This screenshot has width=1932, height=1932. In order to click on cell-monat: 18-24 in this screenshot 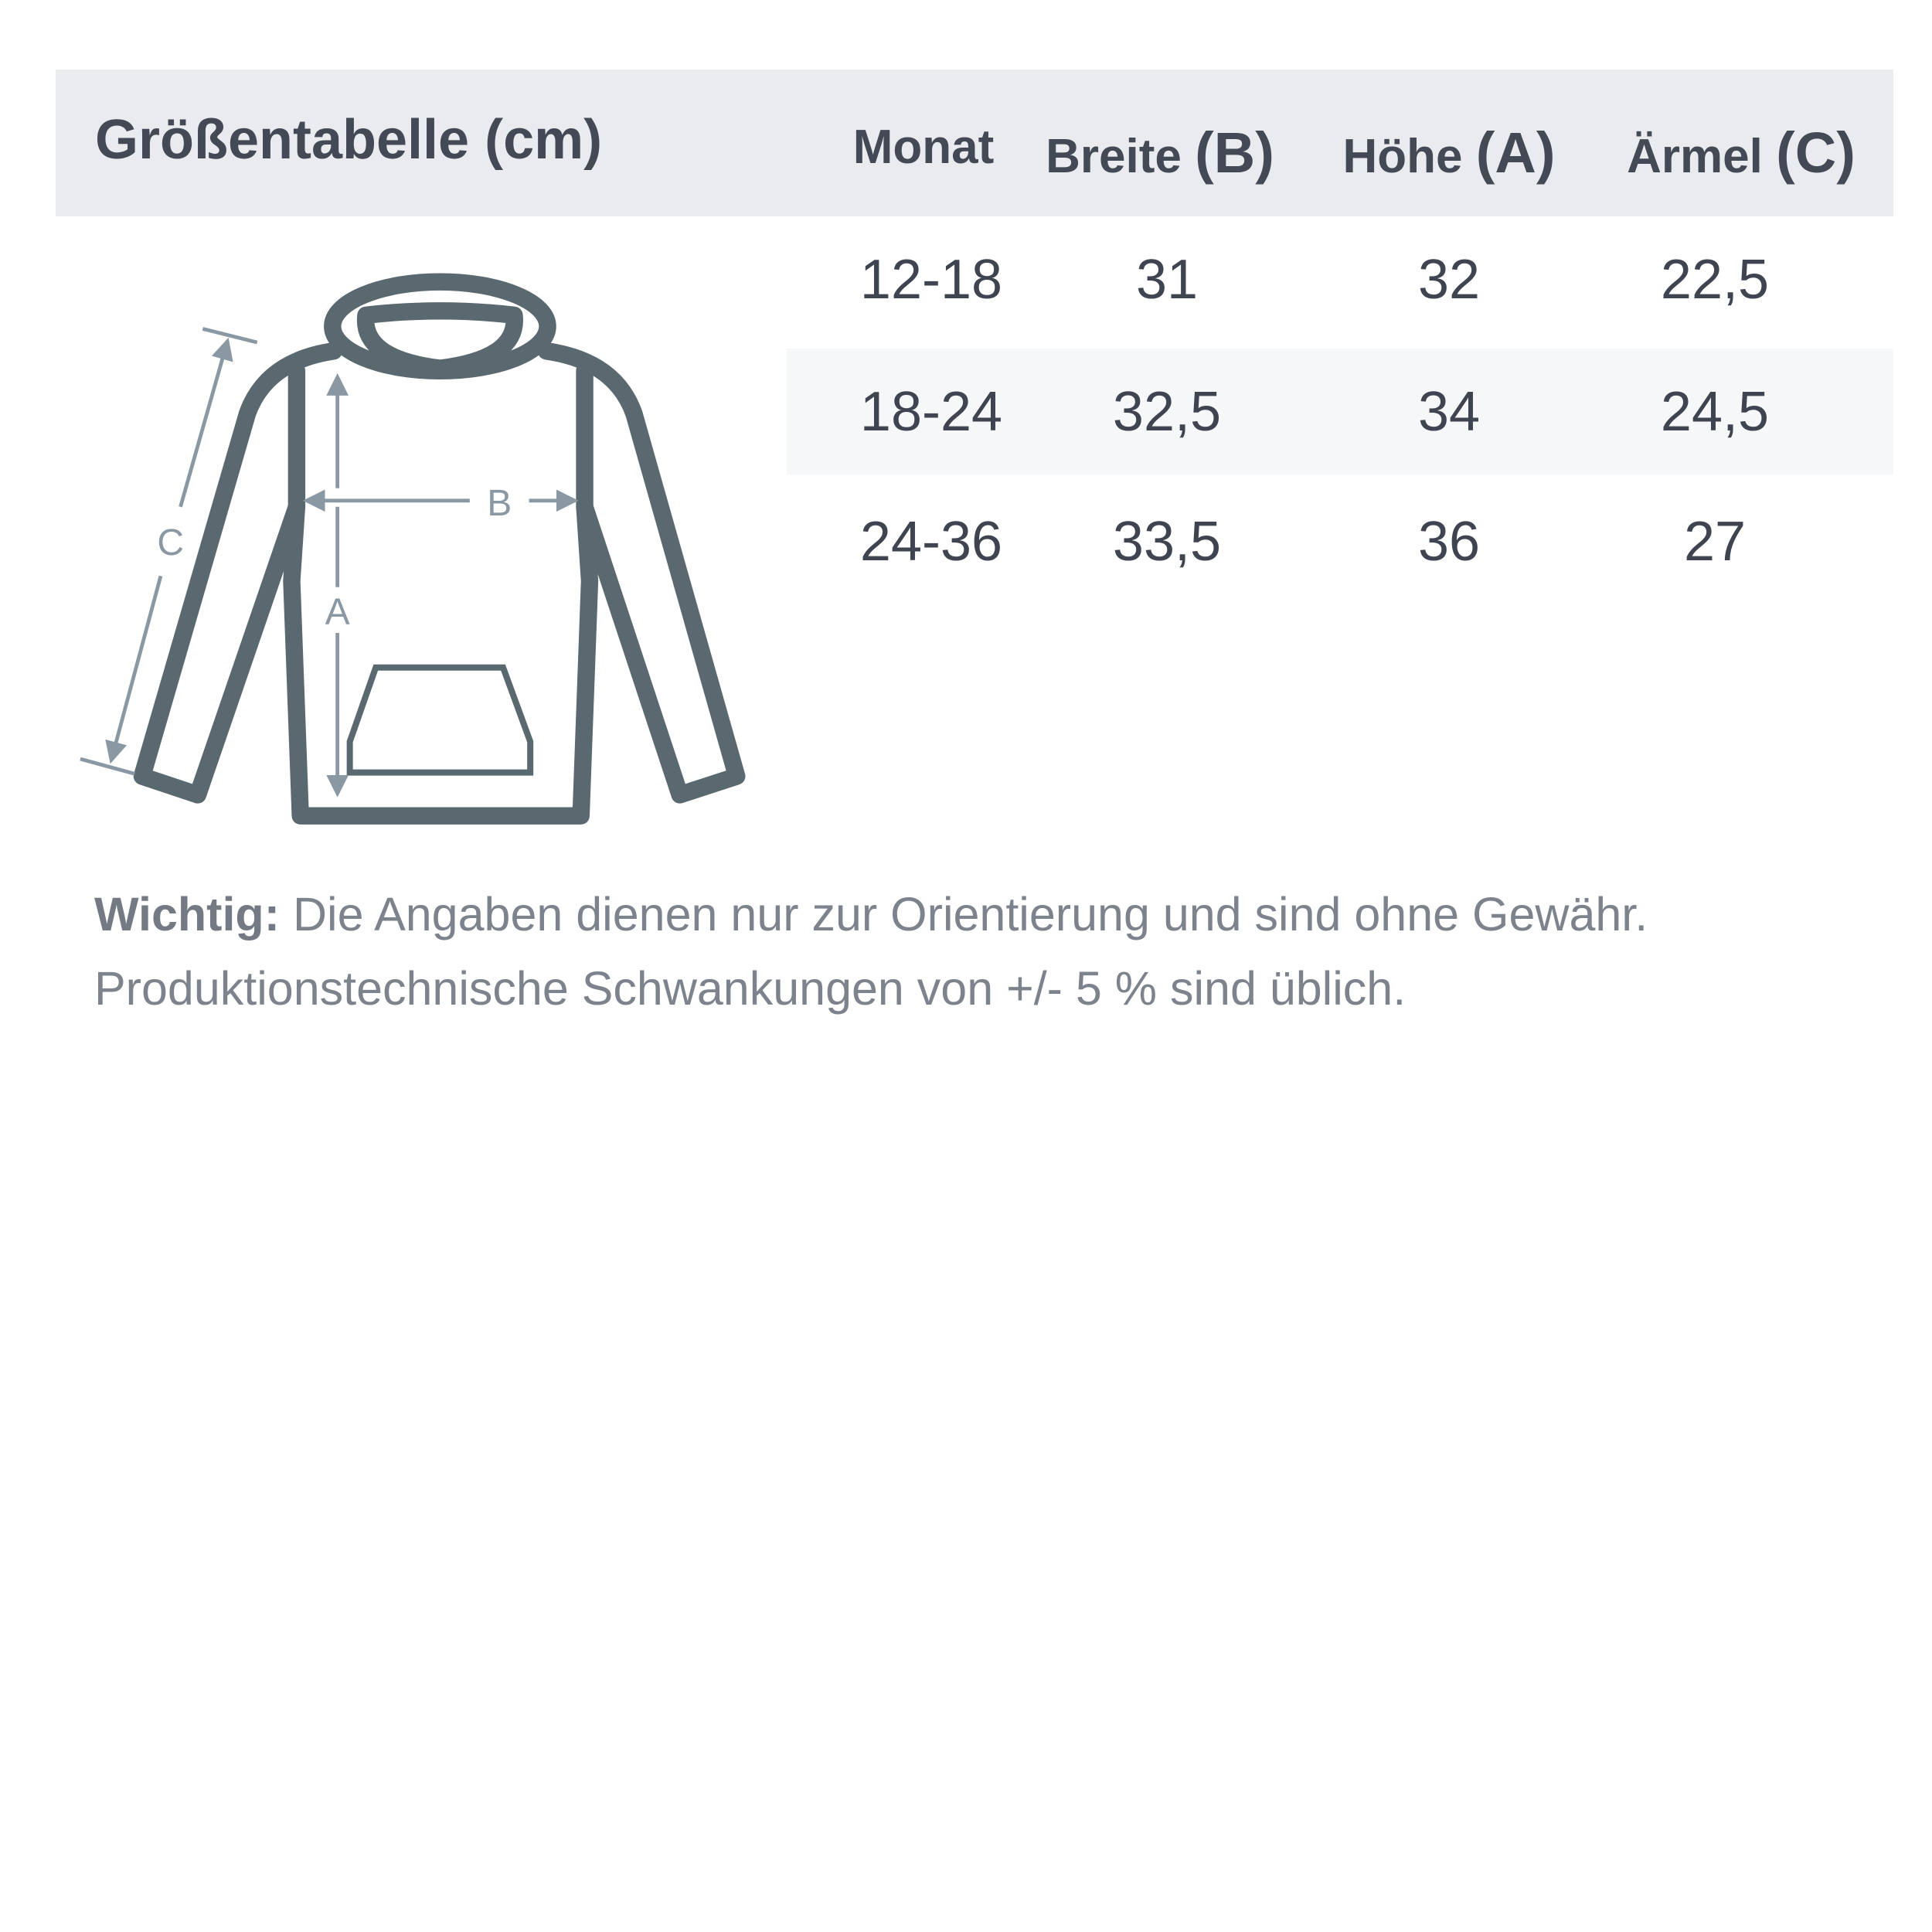, I will do `click(931, 412)`.